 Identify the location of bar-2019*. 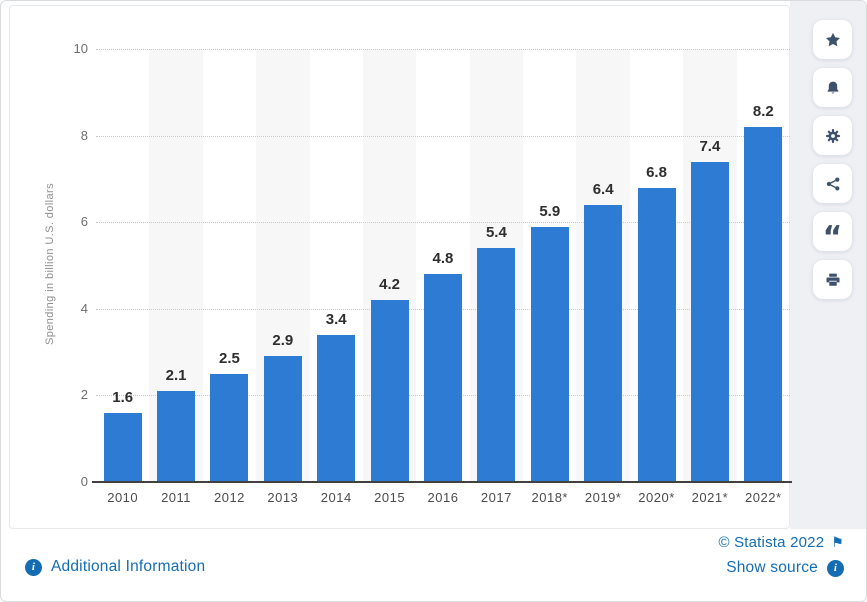
(603, 343).